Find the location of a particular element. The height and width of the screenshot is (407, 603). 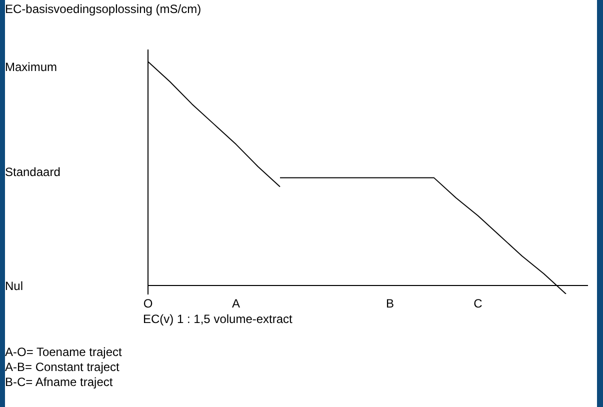

text: B-C= Afname traject is located at coordinates (59, 382).